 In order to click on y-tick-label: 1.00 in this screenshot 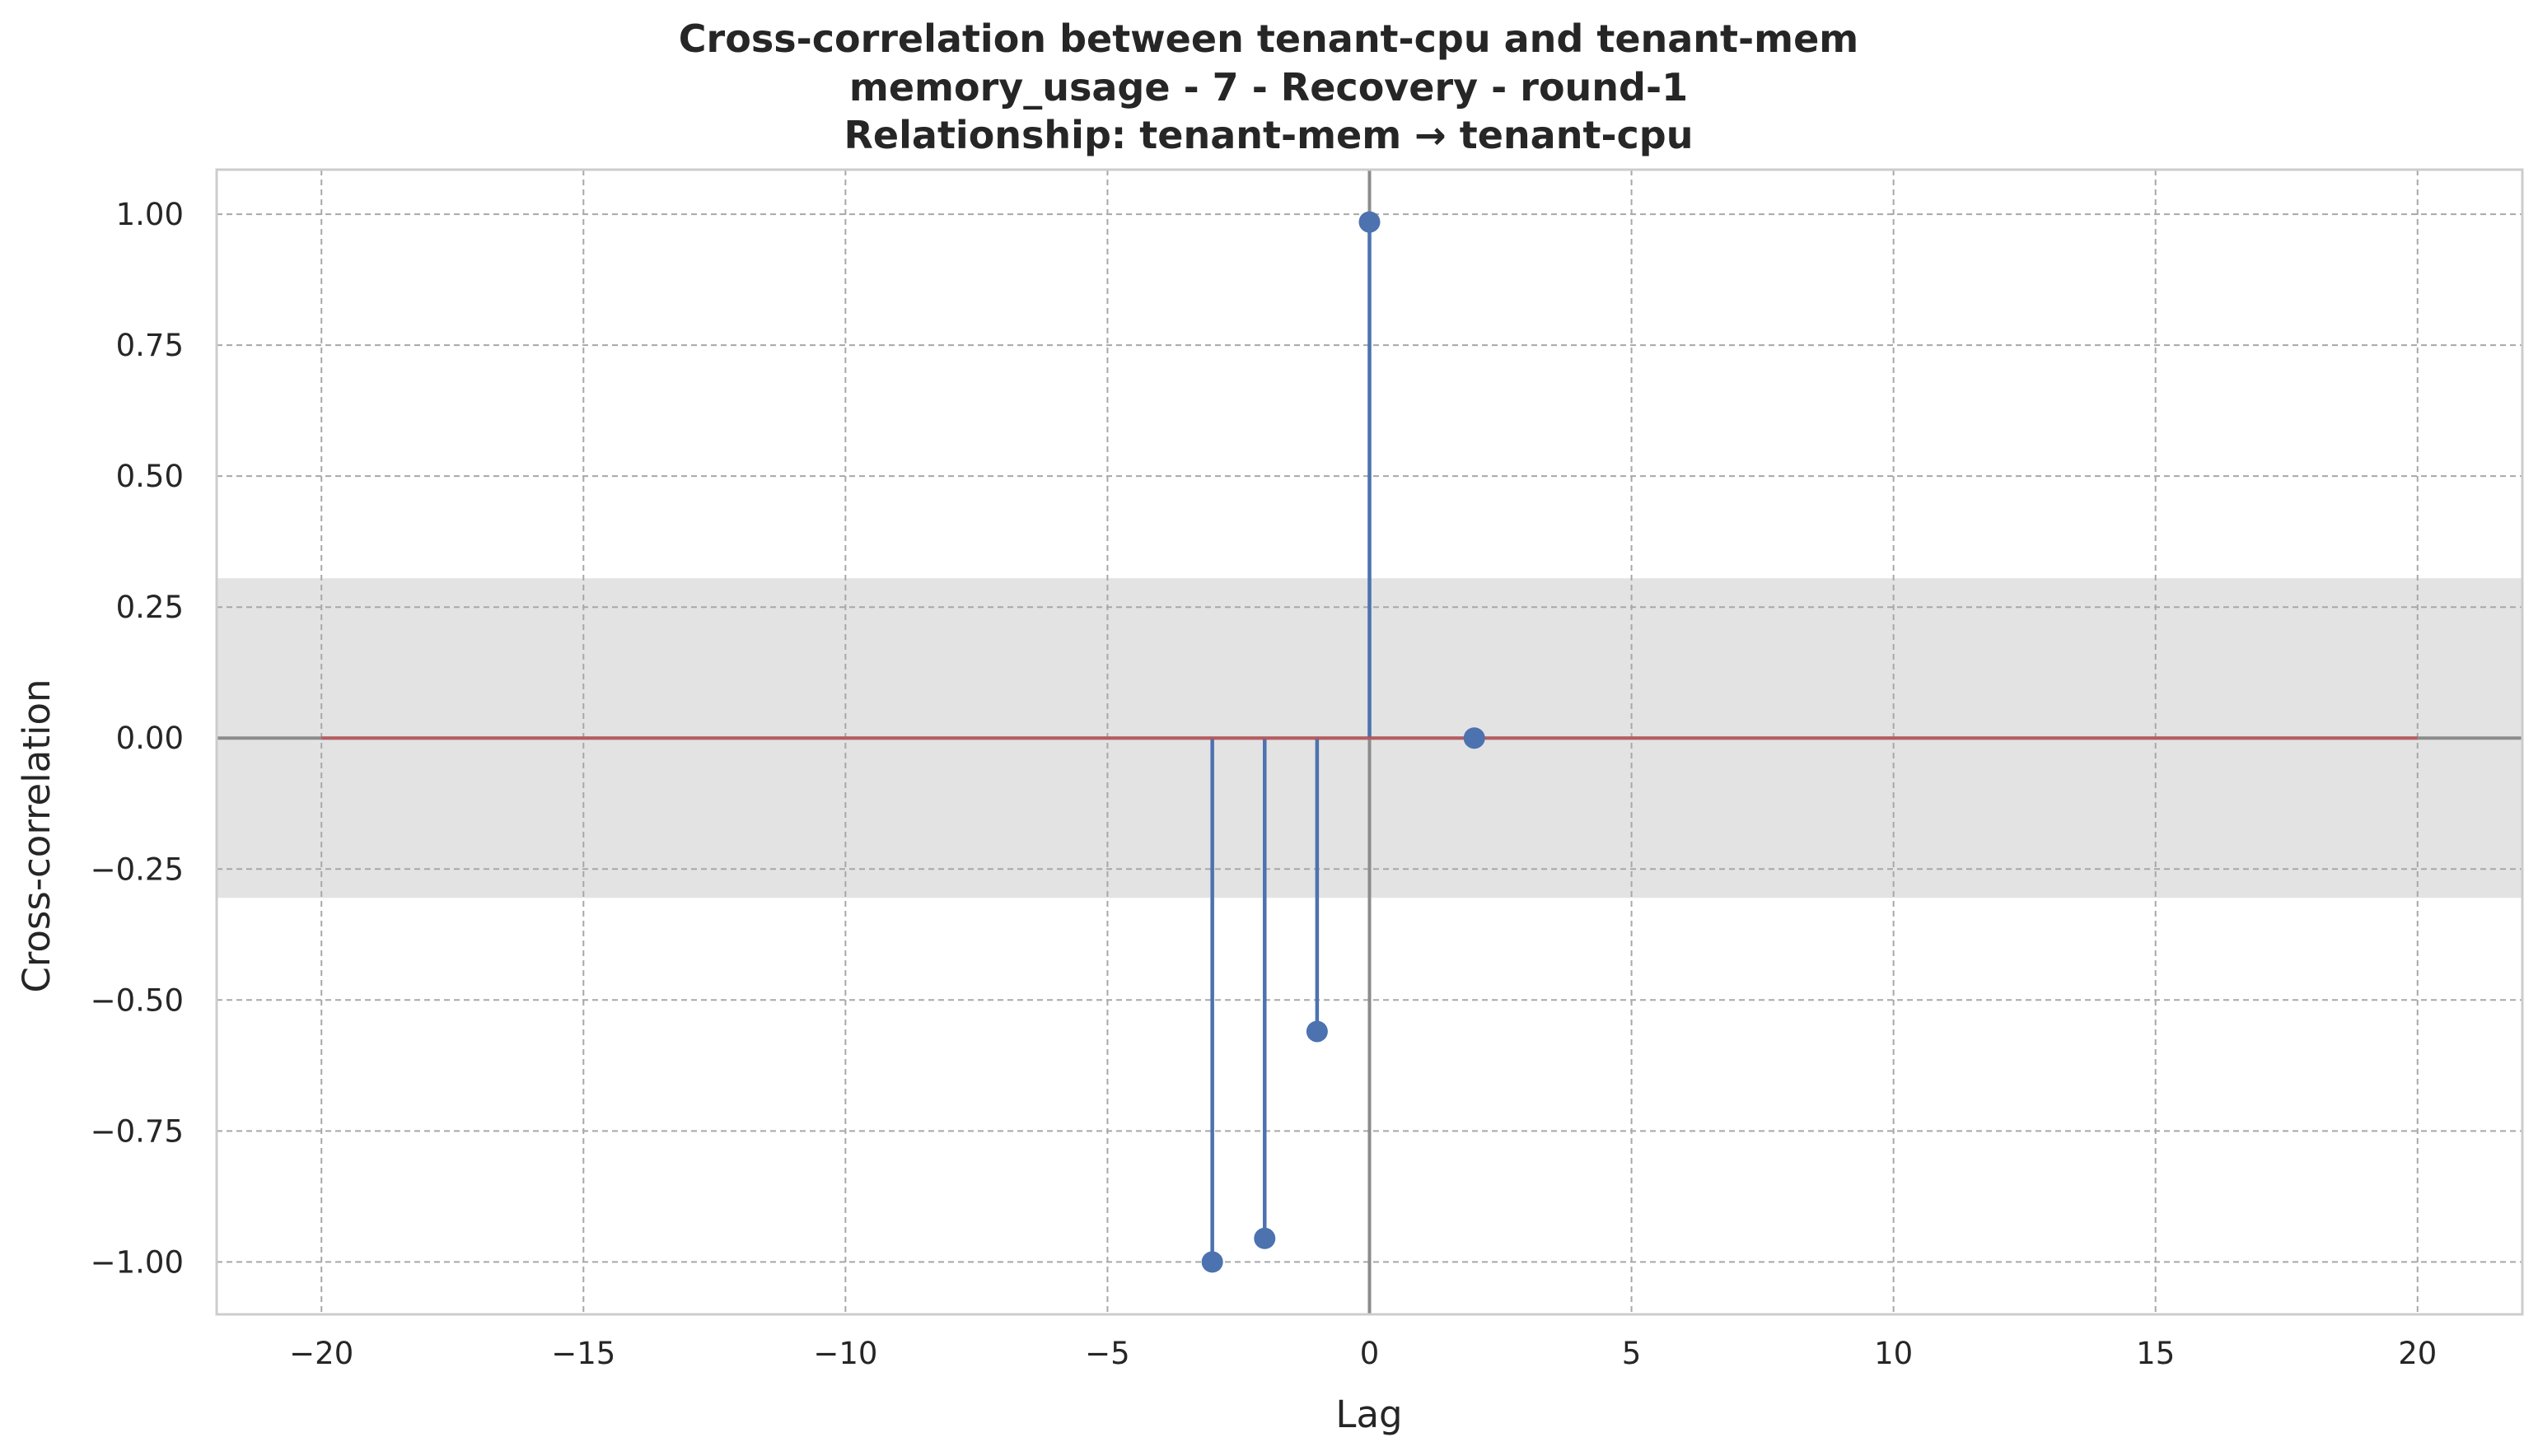, I will do `click(150, 214)`.